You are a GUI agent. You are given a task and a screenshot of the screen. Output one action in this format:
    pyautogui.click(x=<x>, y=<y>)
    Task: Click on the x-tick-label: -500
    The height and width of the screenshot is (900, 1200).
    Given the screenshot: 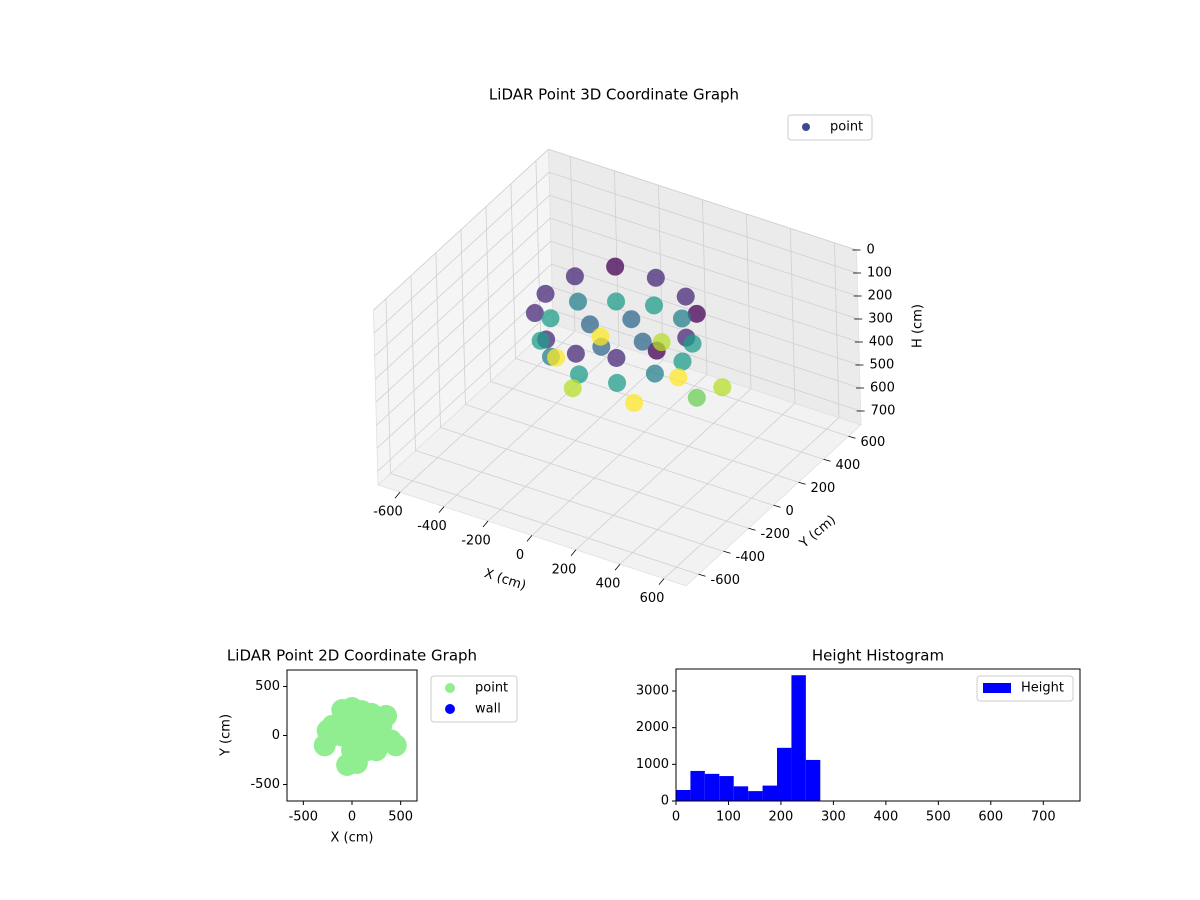 What is the action you would take?
    pyautogui.click(x=304, y=817)
    